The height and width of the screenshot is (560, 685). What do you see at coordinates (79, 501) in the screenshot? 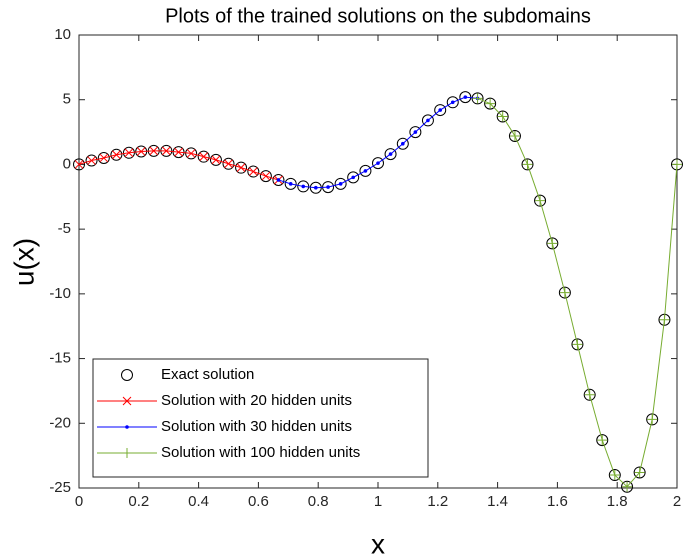
I see `x-tick-label: 0` at bounding box center [79, 501].